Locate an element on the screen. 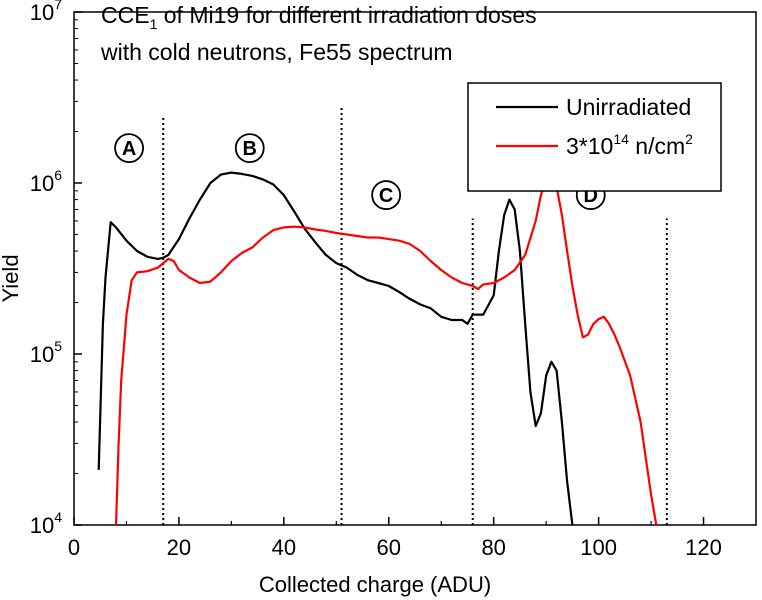 The height and width of the screenshot is (600, 762). x-tick-label: 100 is located at coordinates (598, 547).